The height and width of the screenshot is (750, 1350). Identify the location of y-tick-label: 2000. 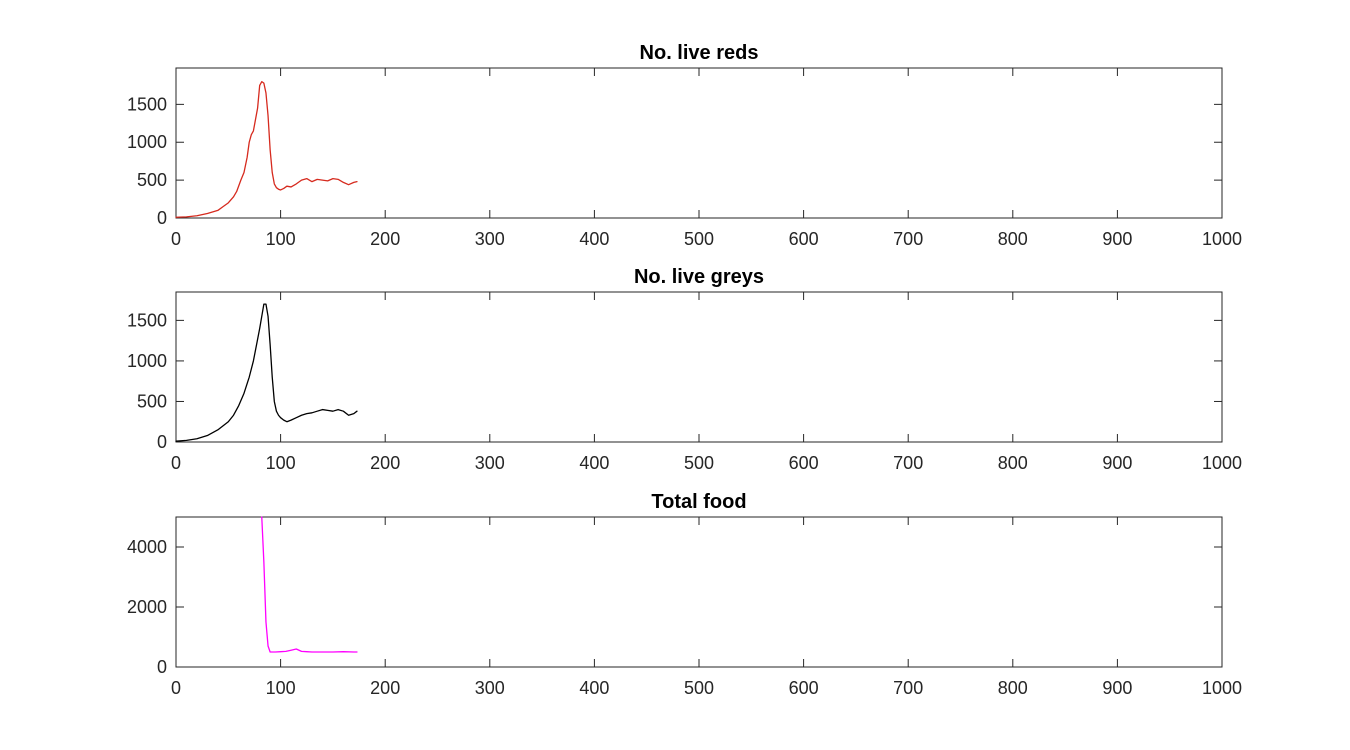
(147, 607).